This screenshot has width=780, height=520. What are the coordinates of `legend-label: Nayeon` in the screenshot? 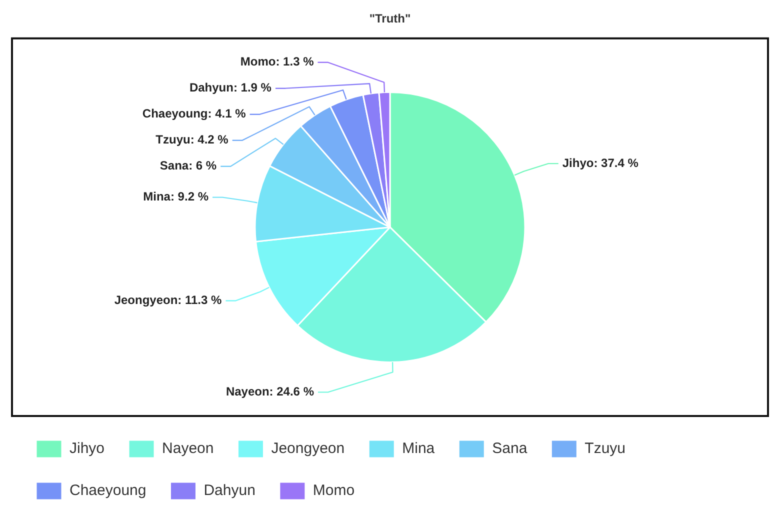 It's located at (188, 449).